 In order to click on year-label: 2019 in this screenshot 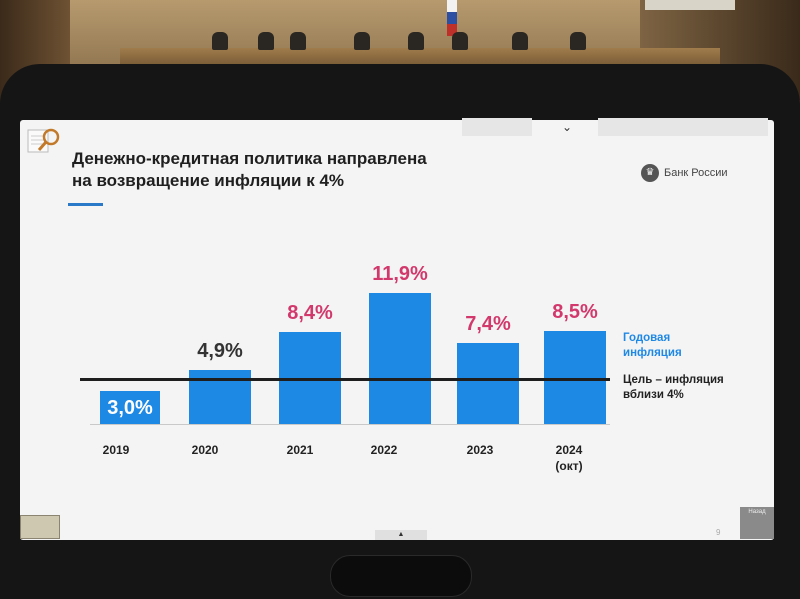, I will do `click(116, 450)`.